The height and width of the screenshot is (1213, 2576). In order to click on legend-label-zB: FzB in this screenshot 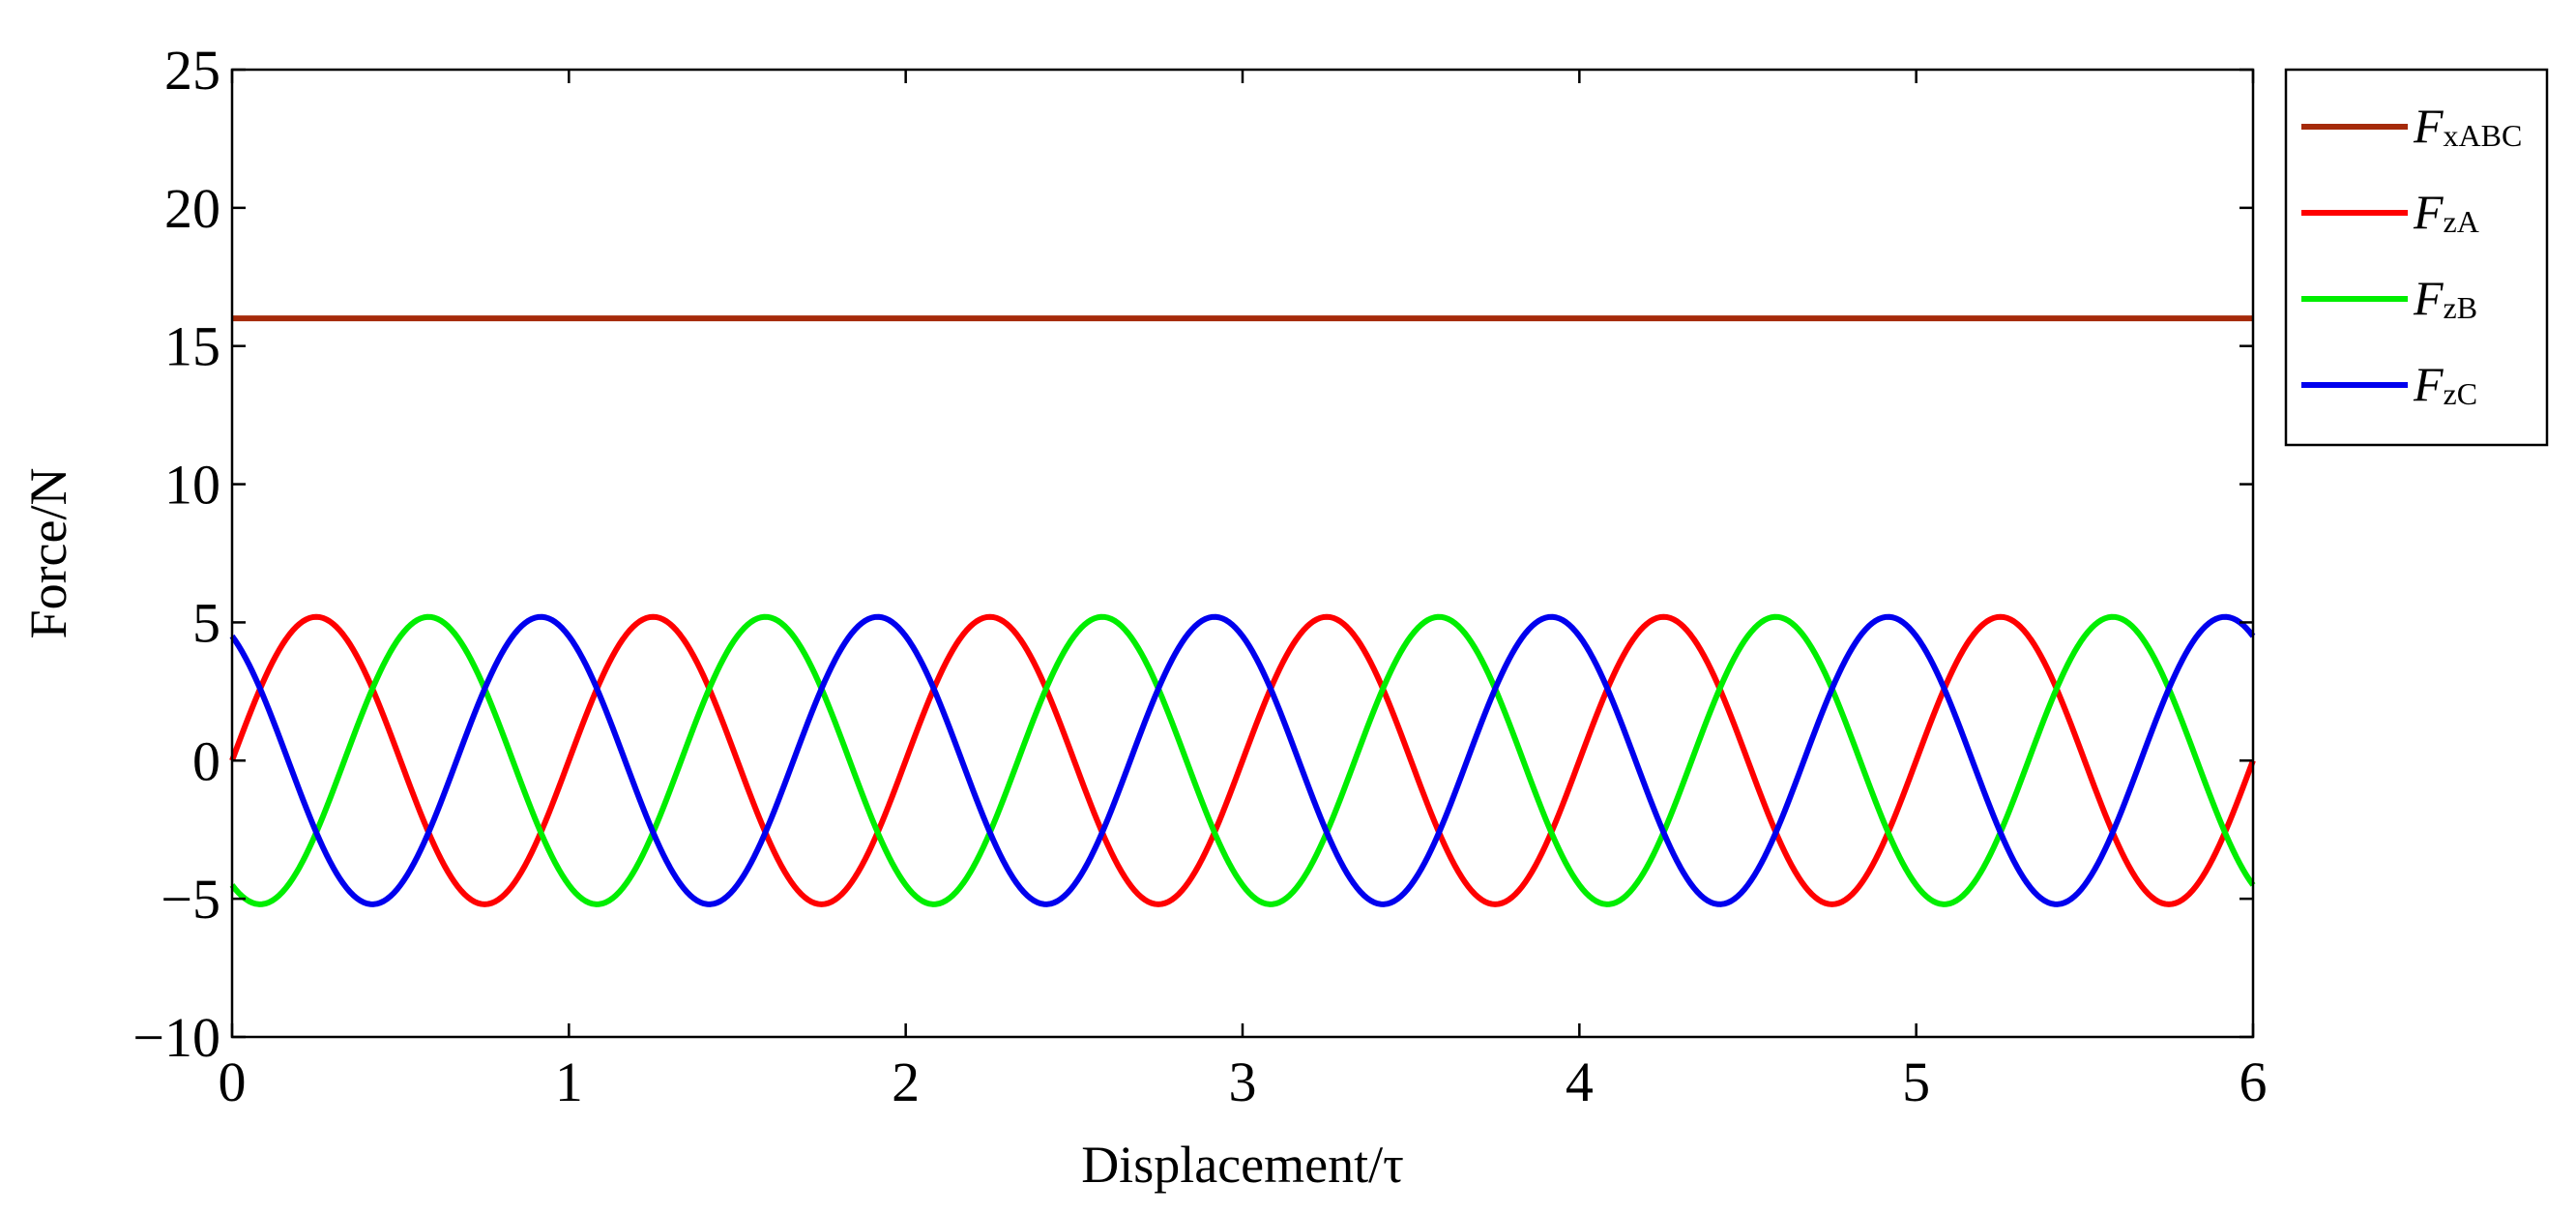, I will do `click(2445, 298)`.